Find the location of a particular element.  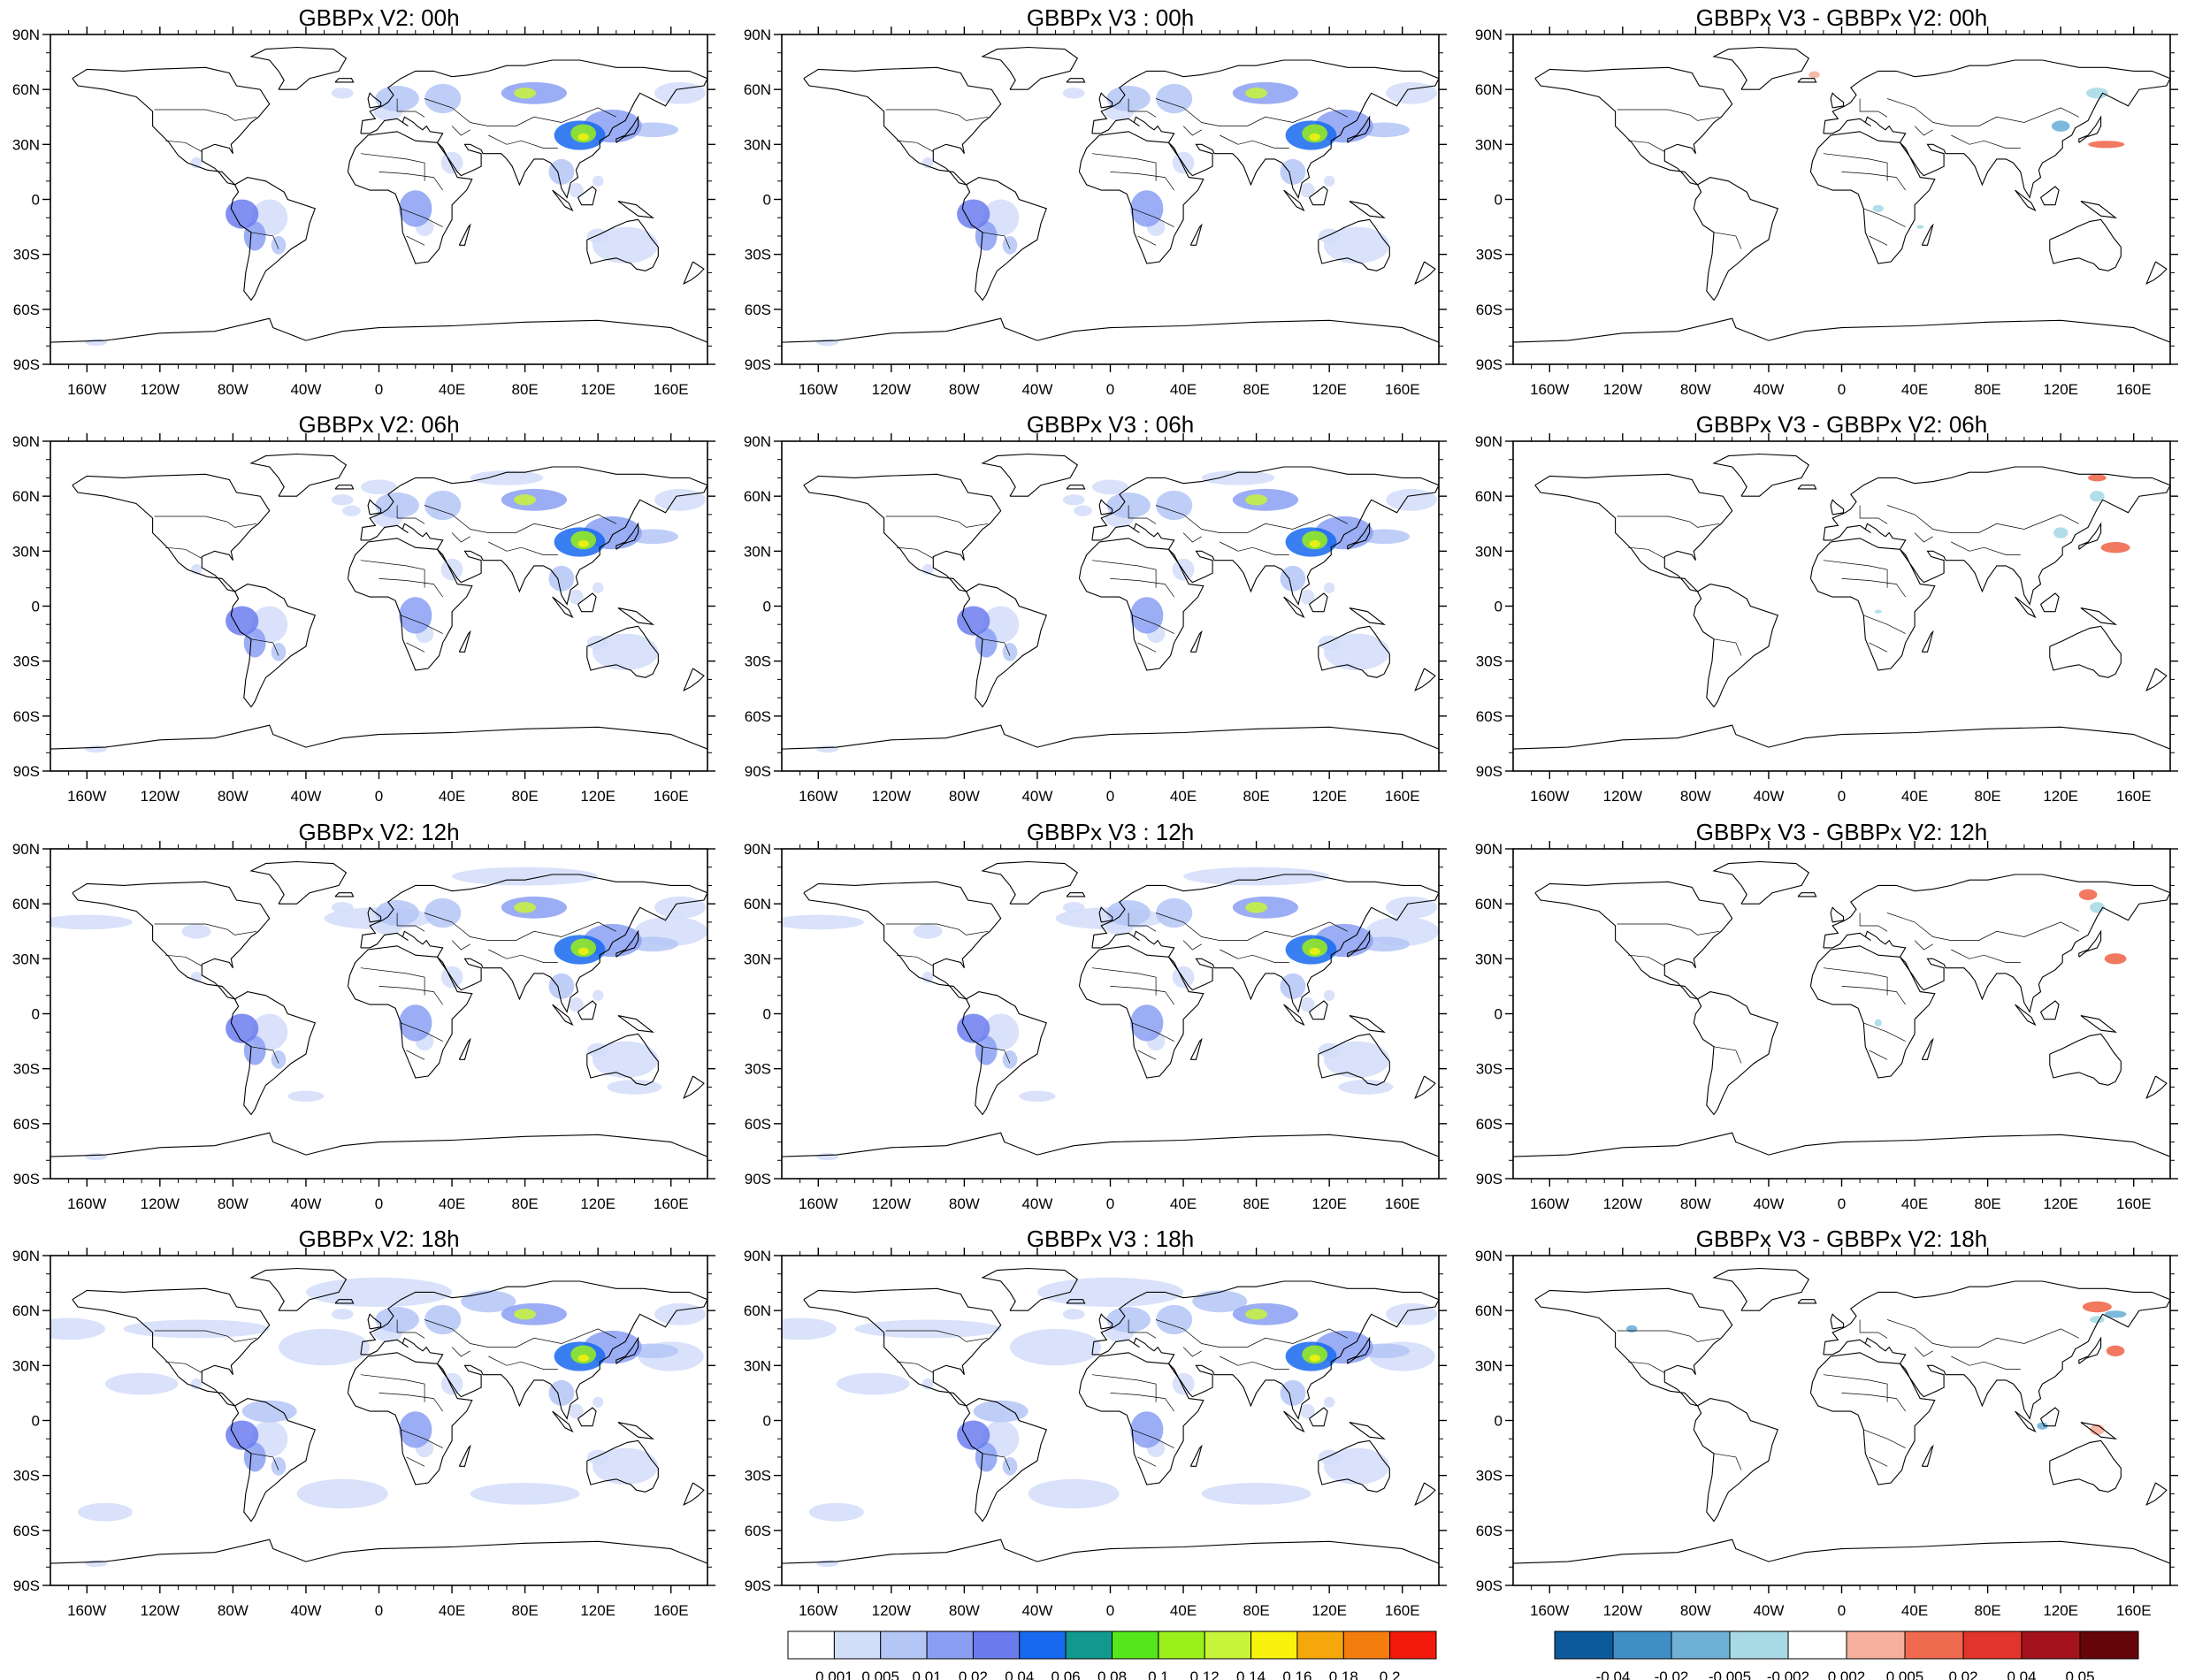

colorbar-label: 0.01 is located at coordinates (927, 1674).